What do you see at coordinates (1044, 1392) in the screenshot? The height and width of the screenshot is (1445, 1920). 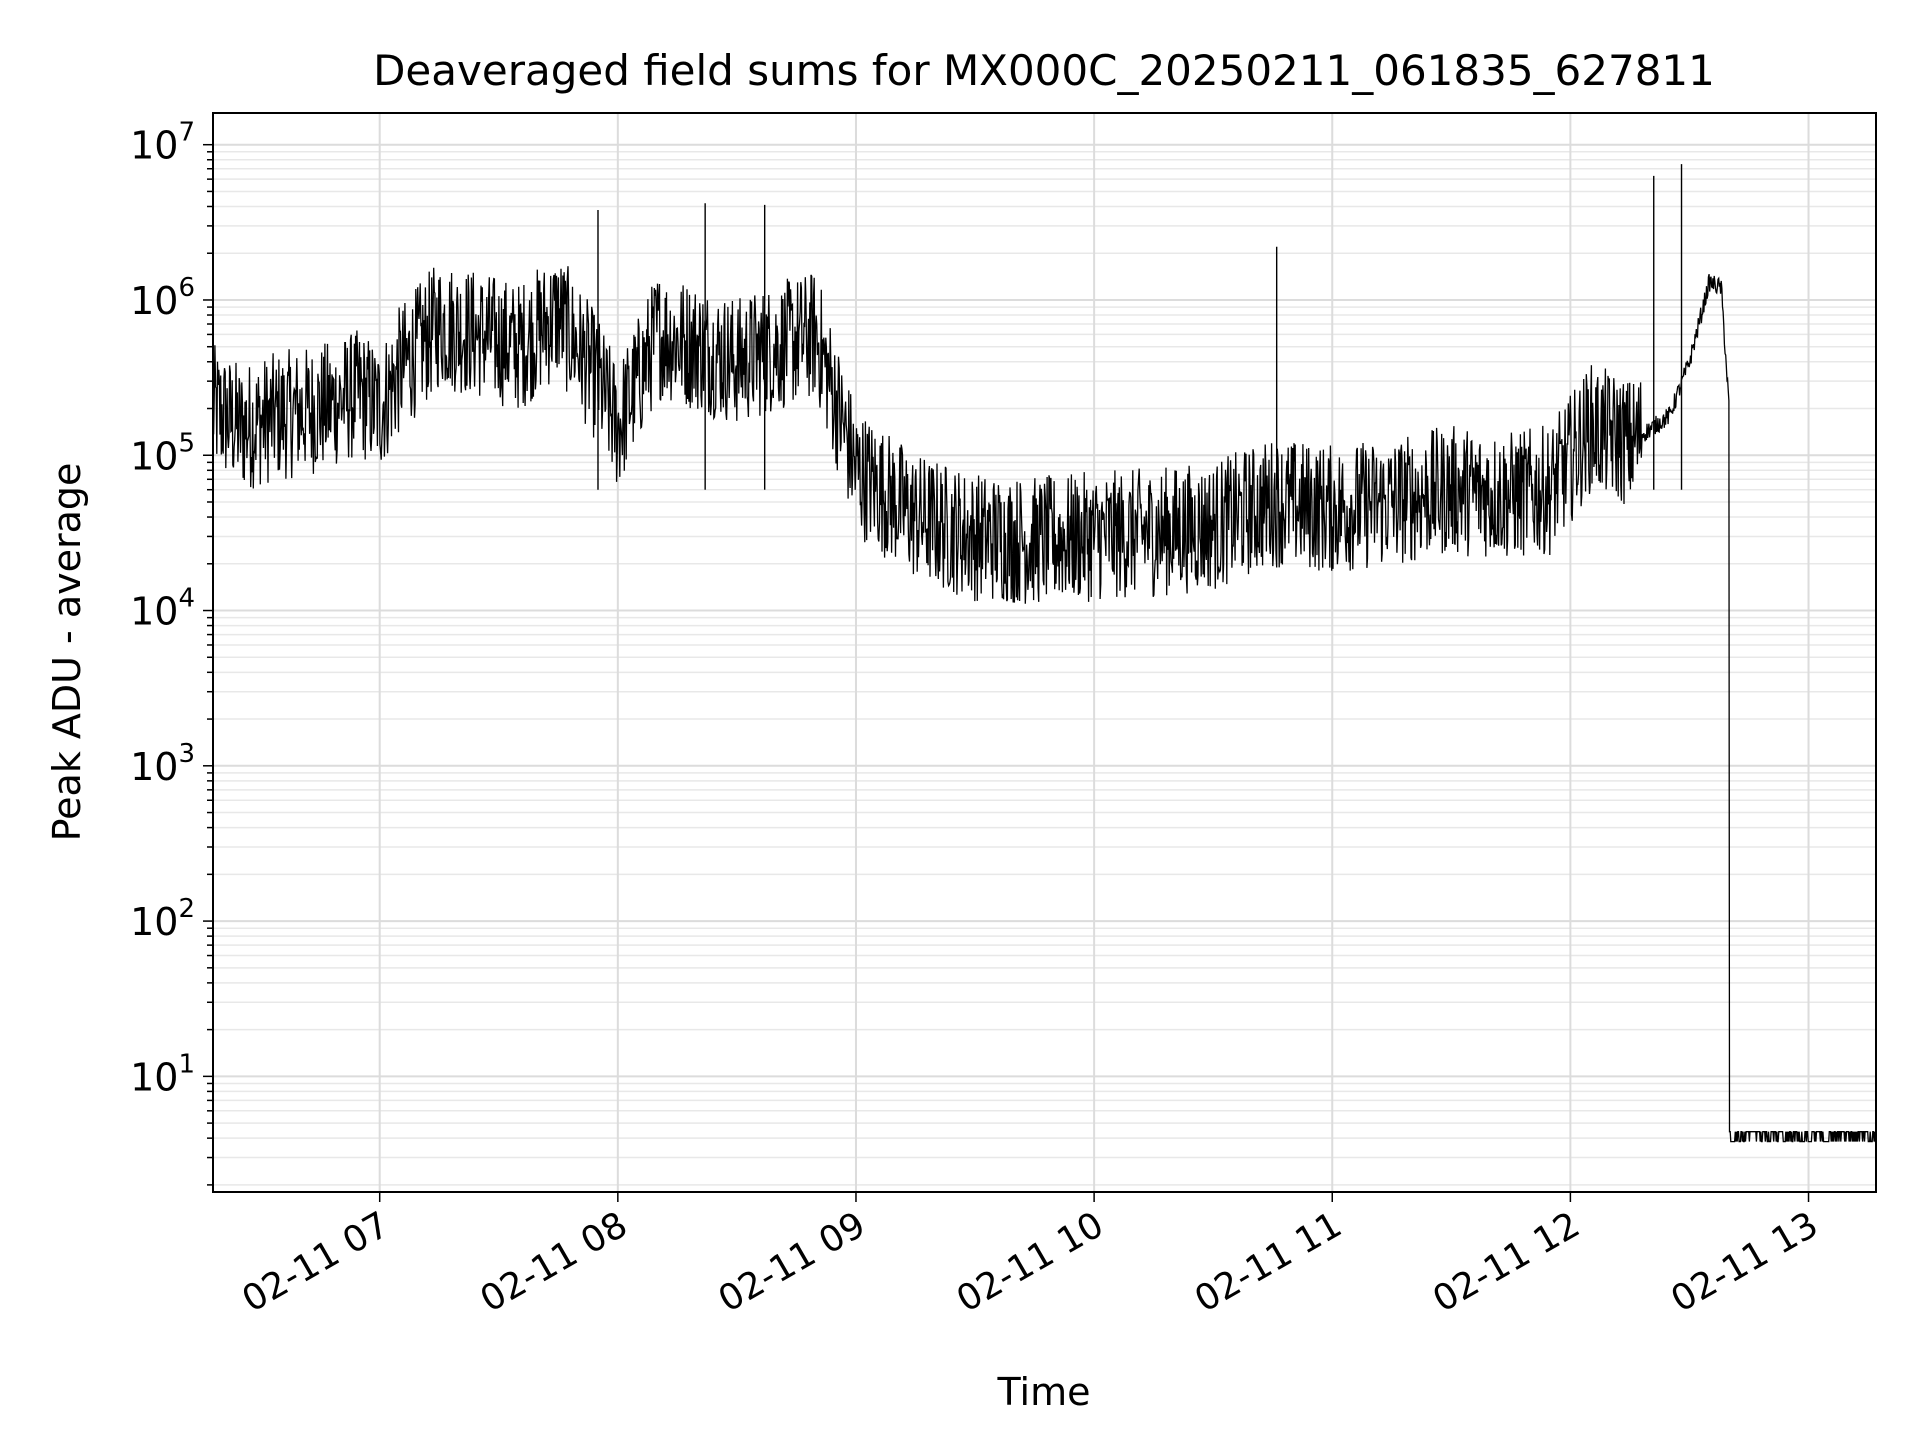 I see `x-axis-label: Time` at bounding box center [1044, 1392].